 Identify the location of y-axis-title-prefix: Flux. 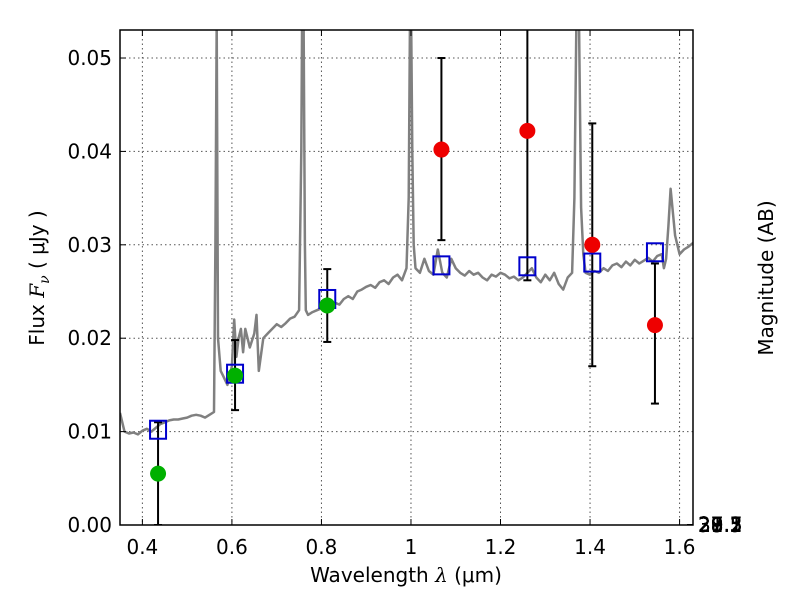
(37, 322).